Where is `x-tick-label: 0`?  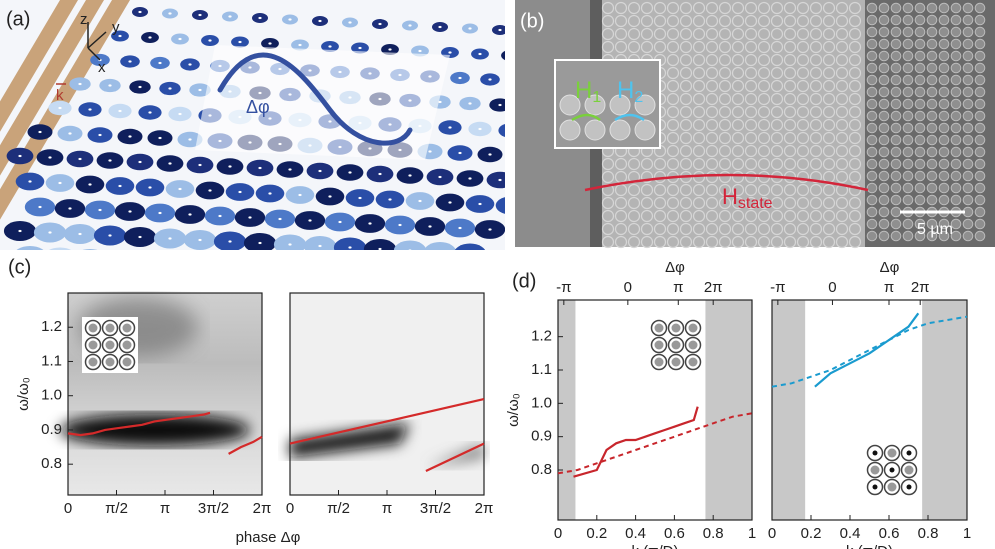
x-tick-label: 0 is located at coordinates (772, 533).